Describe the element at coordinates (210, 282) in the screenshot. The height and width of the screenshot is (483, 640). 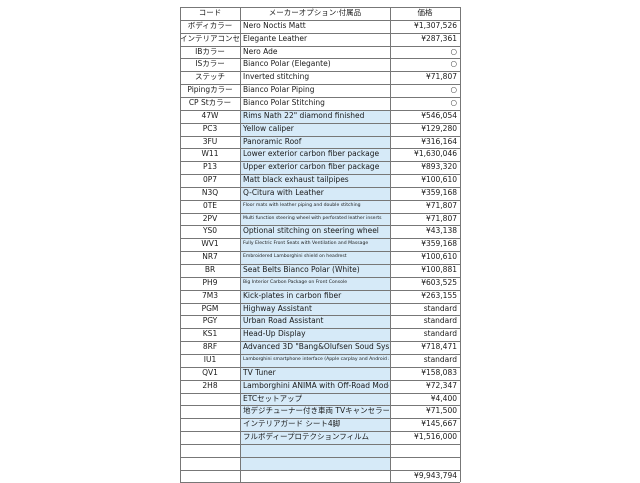
I see `code-cell: PH9` at that location.